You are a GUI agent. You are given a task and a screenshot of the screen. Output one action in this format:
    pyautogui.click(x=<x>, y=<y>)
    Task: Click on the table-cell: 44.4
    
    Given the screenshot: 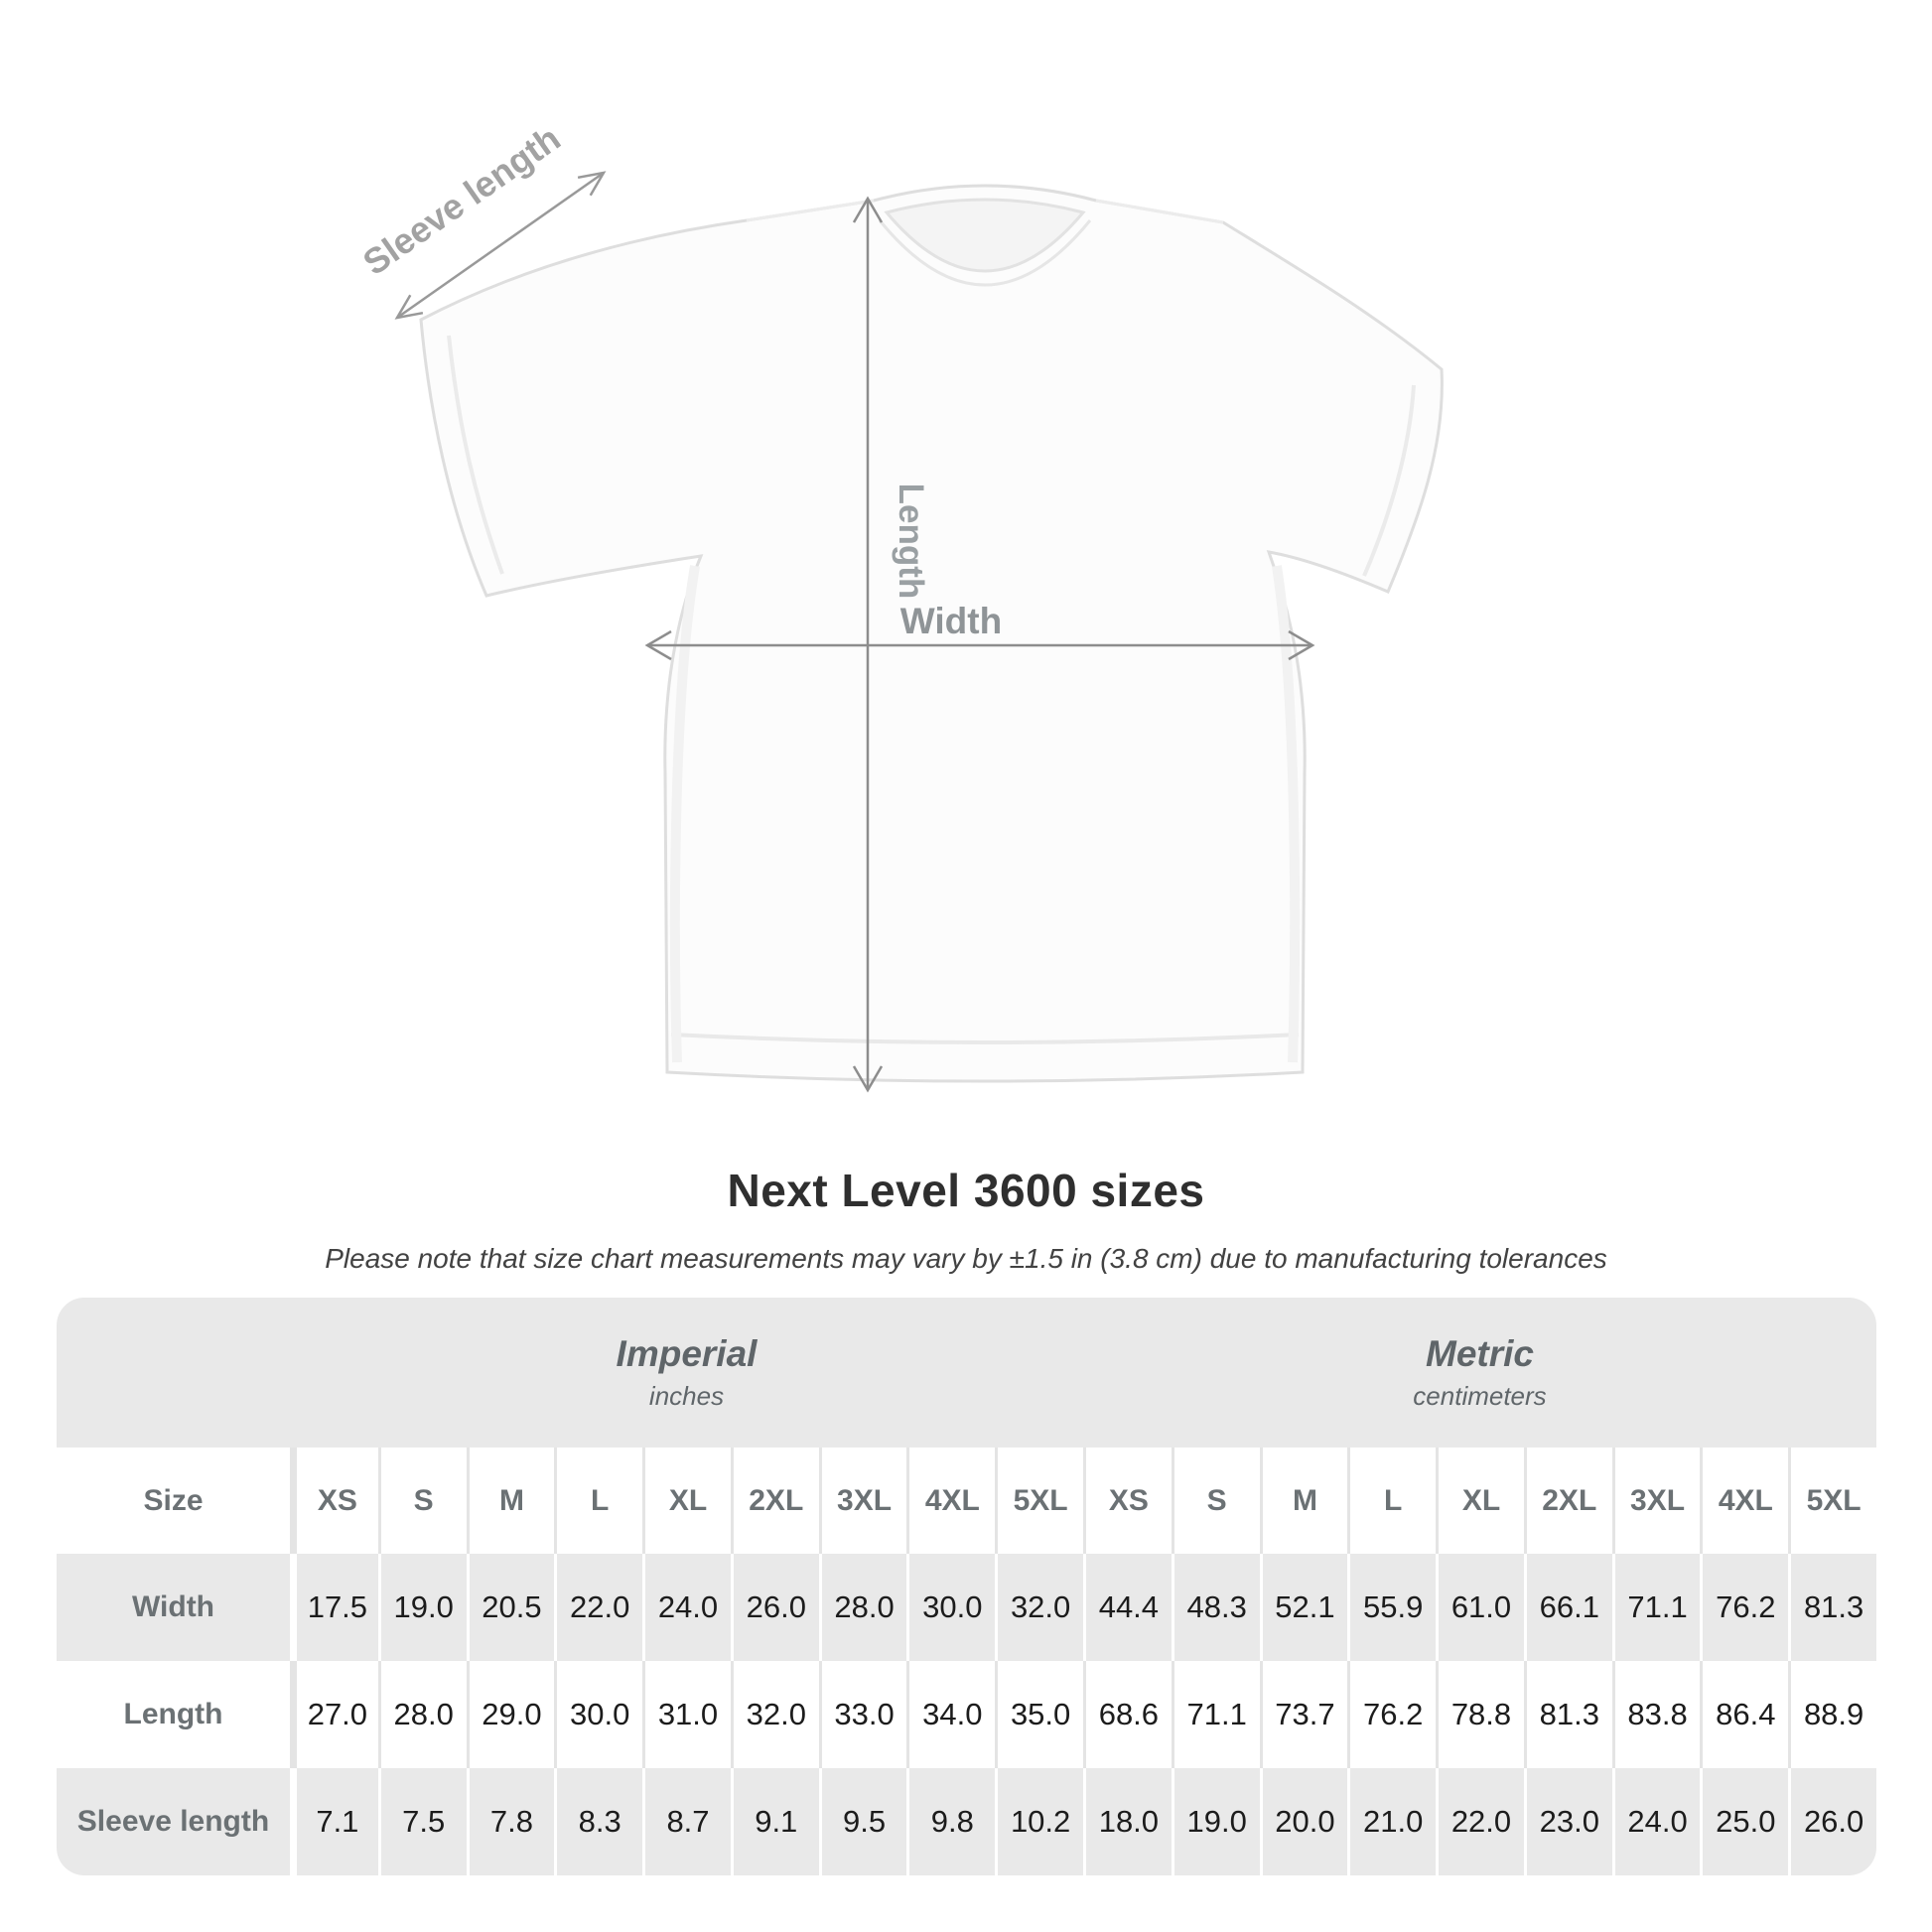 What is the action you would take?
    pyautogui.click(x=1127, y=1608)
    